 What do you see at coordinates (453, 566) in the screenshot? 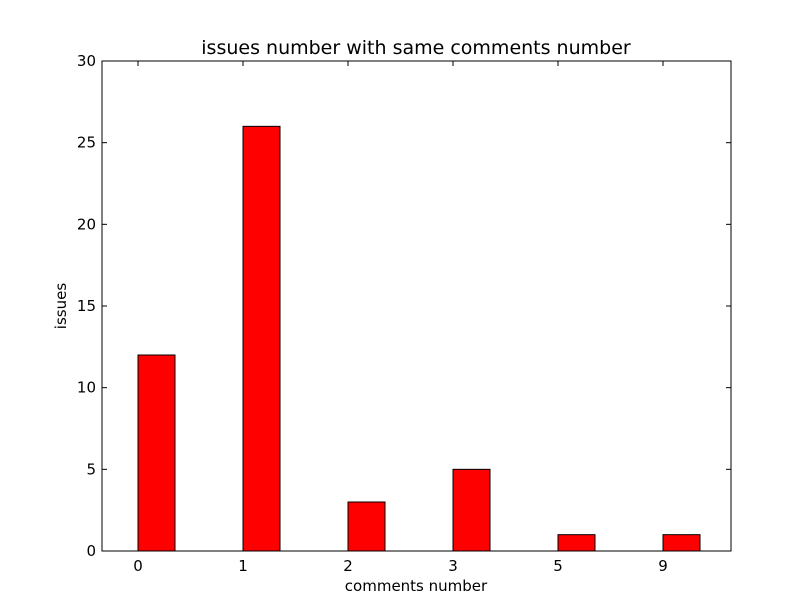
I see `x-tick-label-3: 3` at bounding box center [453, 566].